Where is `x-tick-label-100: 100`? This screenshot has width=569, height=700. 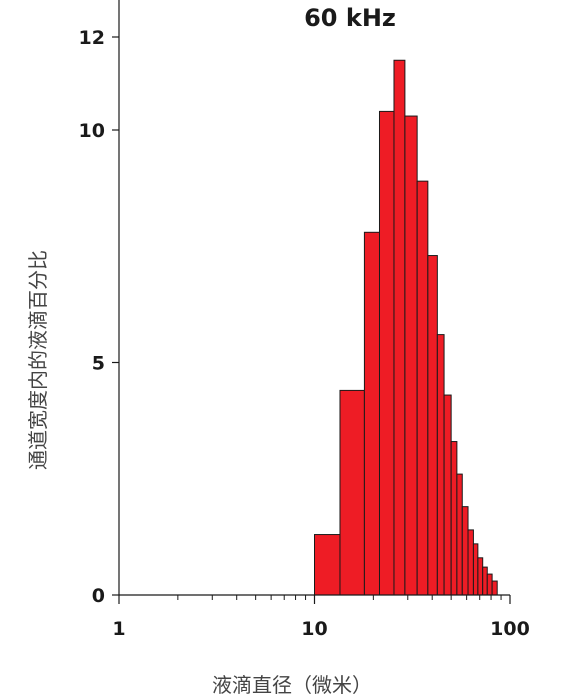
x-tick-label-100: 100 is located at coordinates (510, 629).